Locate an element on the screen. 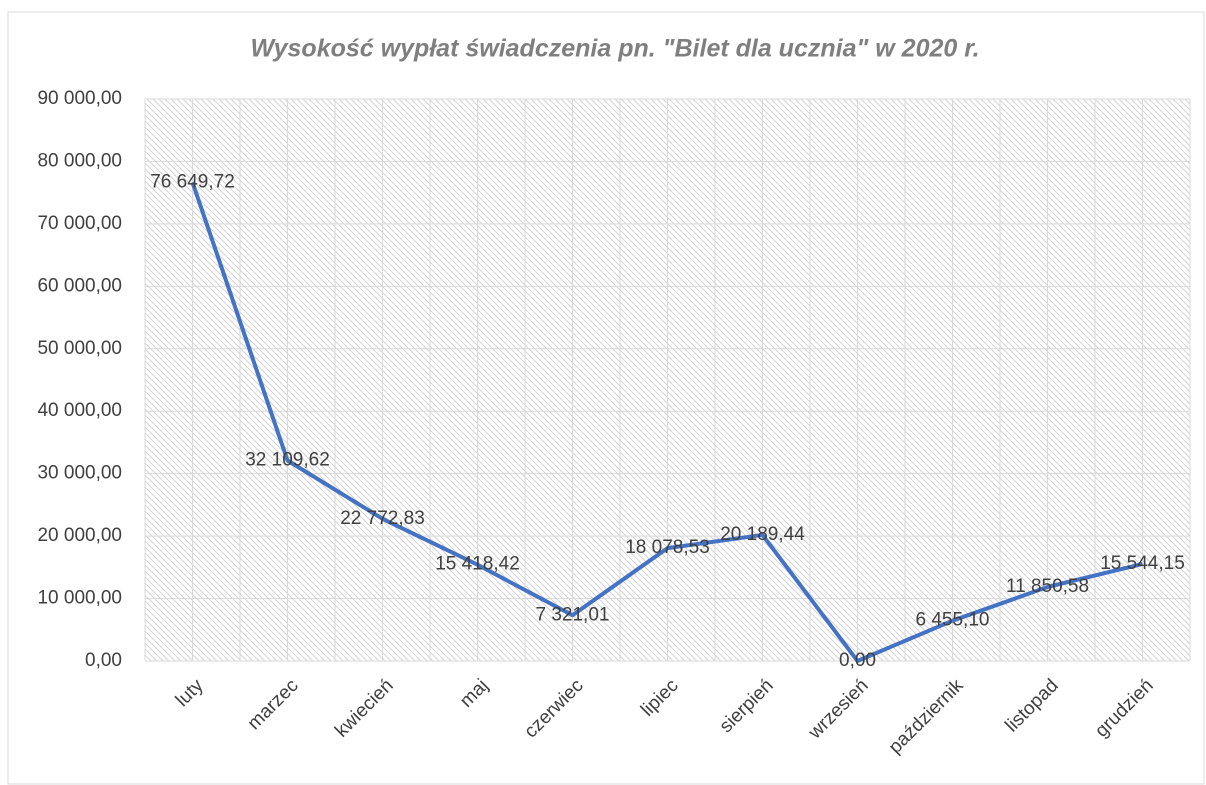  data-label: 0,00 is located at coordinates (857, 660).